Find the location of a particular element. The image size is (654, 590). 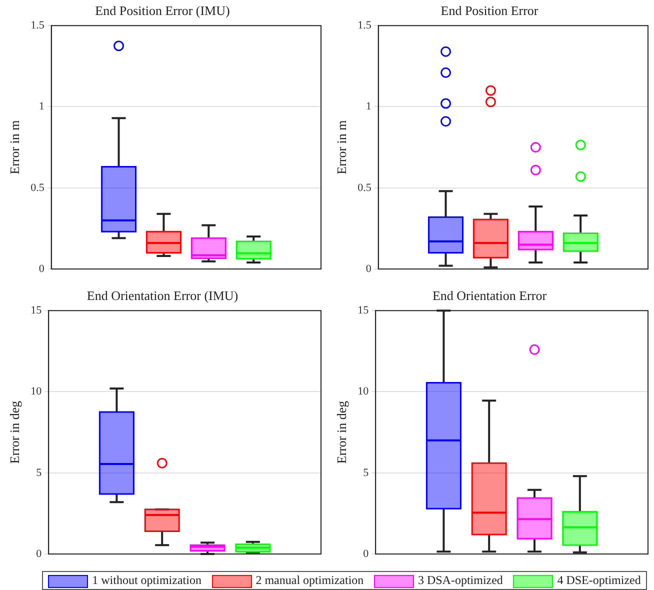

chart-title: End Orientation Error (IMU) is located at coordinates (162, 296).